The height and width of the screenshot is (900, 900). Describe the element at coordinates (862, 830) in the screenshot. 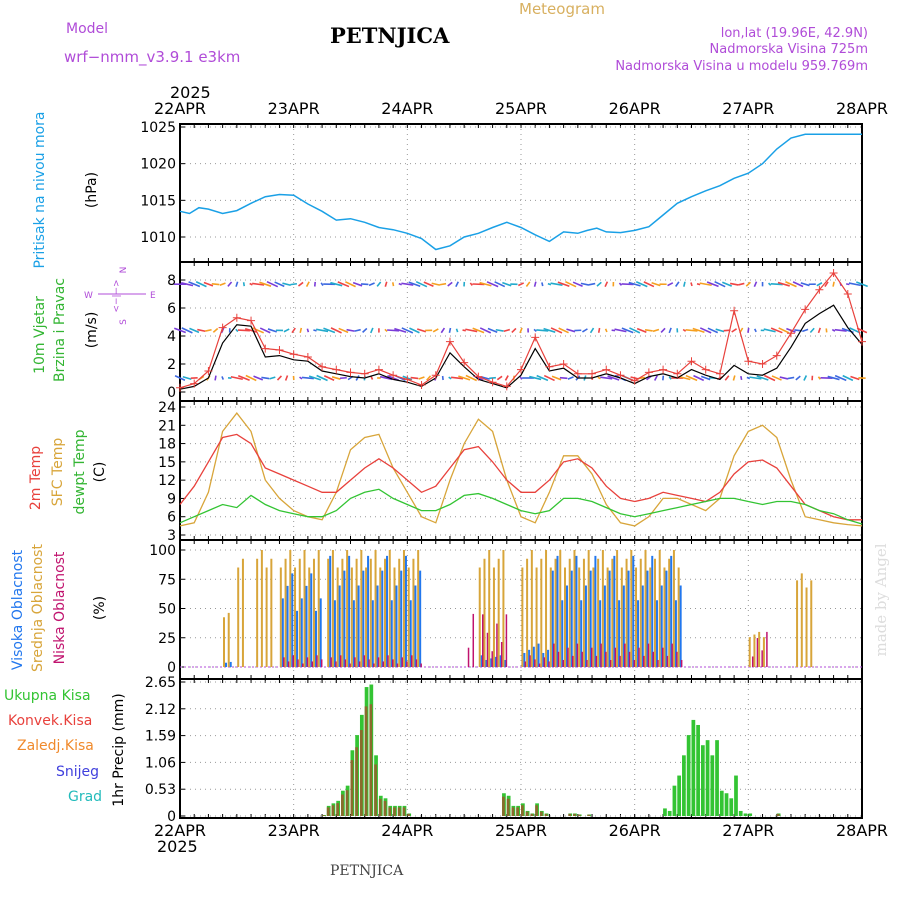

I see `time-tick-bottom: 28APR` at that location.